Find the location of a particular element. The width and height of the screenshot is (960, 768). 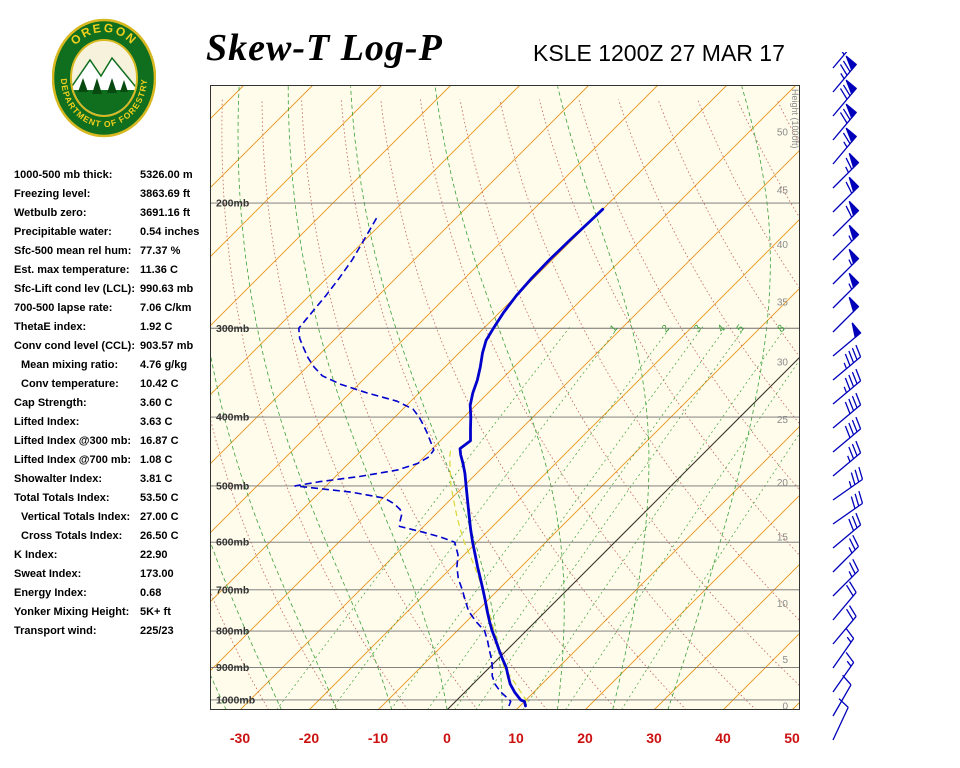

height-label: 45 is located at coordinates (783, 190).